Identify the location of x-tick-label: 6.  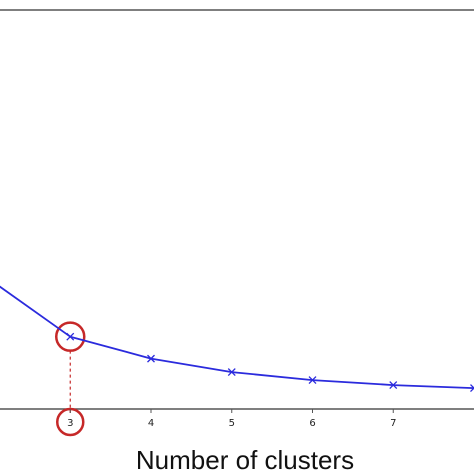
(312, 423).